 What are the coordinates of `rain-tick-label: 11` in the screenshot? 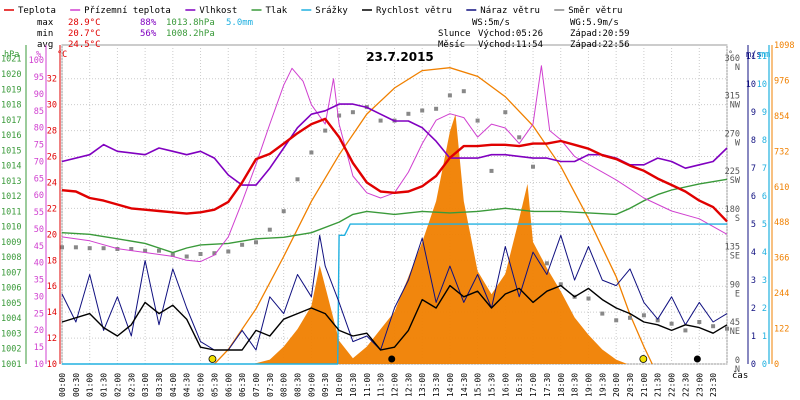 It's located at (762, 57).